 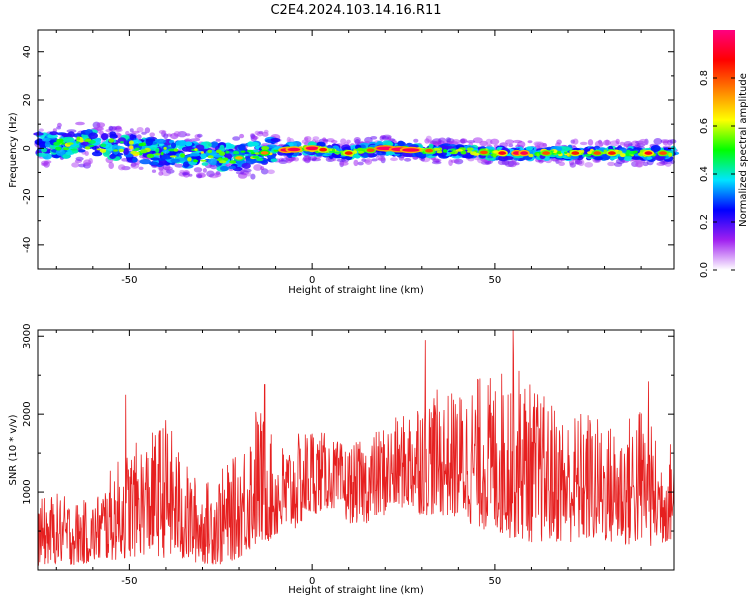 What do you see at coordinates (356, 590) in the screenshot?
I see `snr-x-axis-title: Height of straight line (km)` at bounding box center [356, 590].